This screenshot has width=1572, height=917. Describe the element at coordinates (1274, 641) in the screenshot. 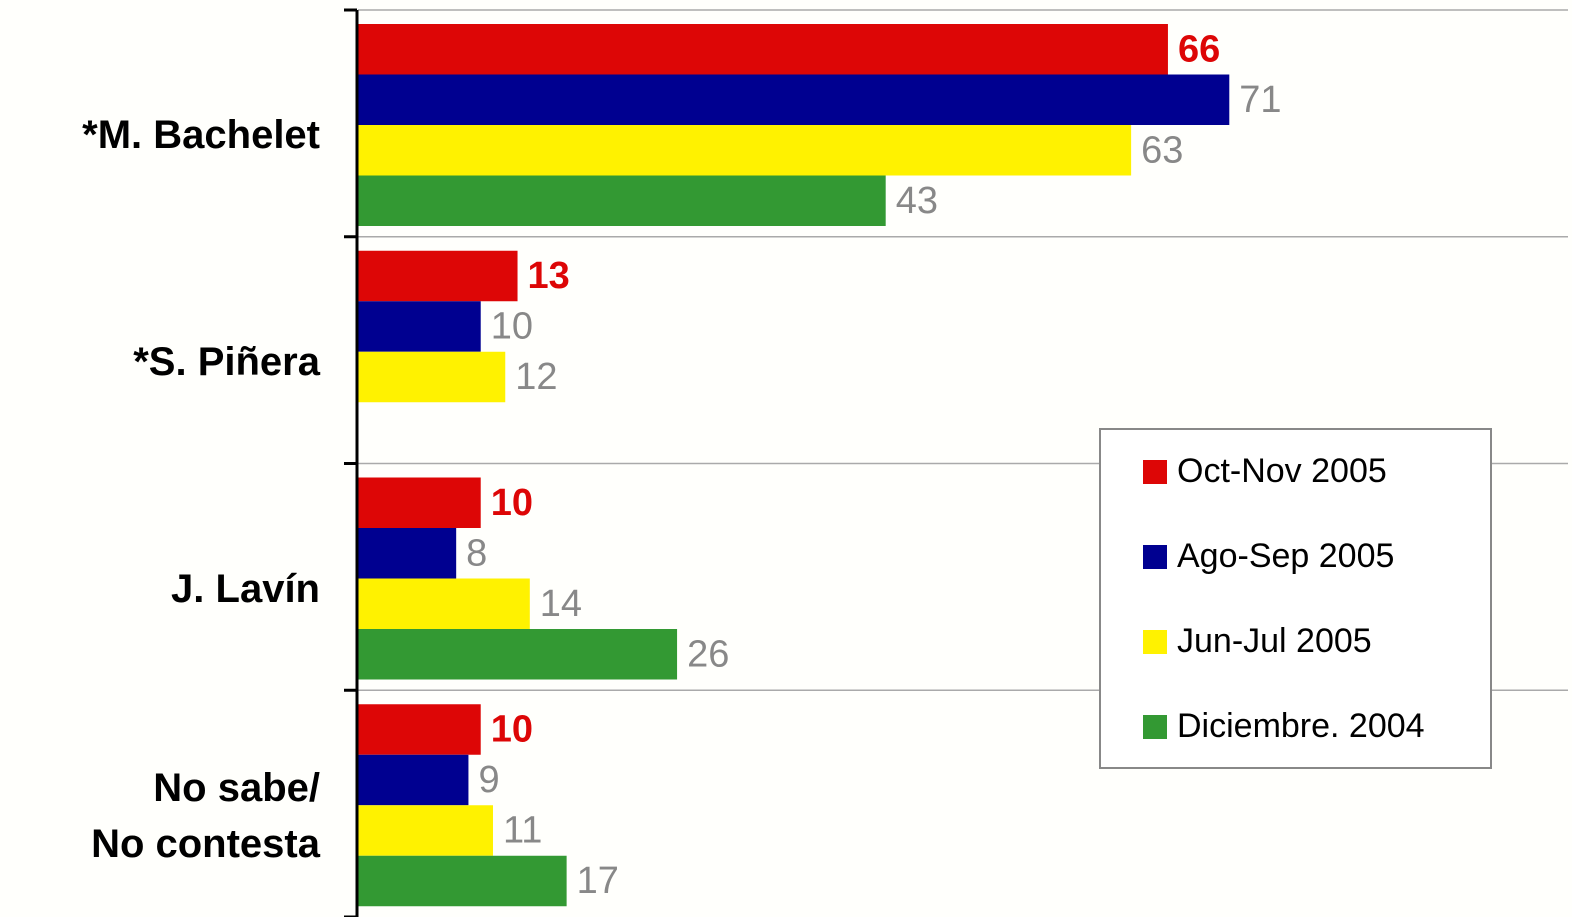

I see `legend-label: Jun-Jul 2005` at that location.